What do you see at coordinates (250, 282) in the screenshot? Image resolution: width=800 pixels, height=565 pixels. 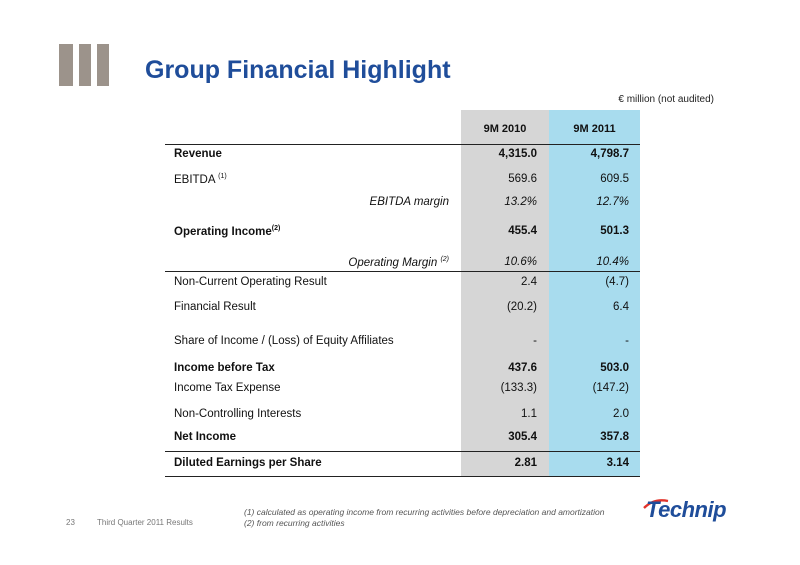 I see `row-label: Non-Current Operating Result` at bounding box center [250, 282].